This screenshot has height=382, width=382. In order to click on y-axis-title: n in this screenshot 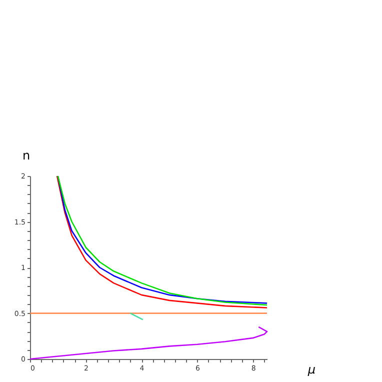, I will do `click(26, 155)`.